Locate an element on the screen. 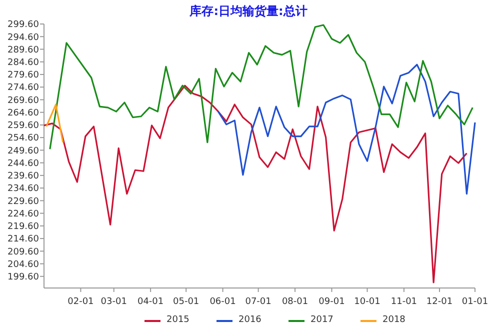  y-tick-label: 224.60 is located at coordinates (24, 214).